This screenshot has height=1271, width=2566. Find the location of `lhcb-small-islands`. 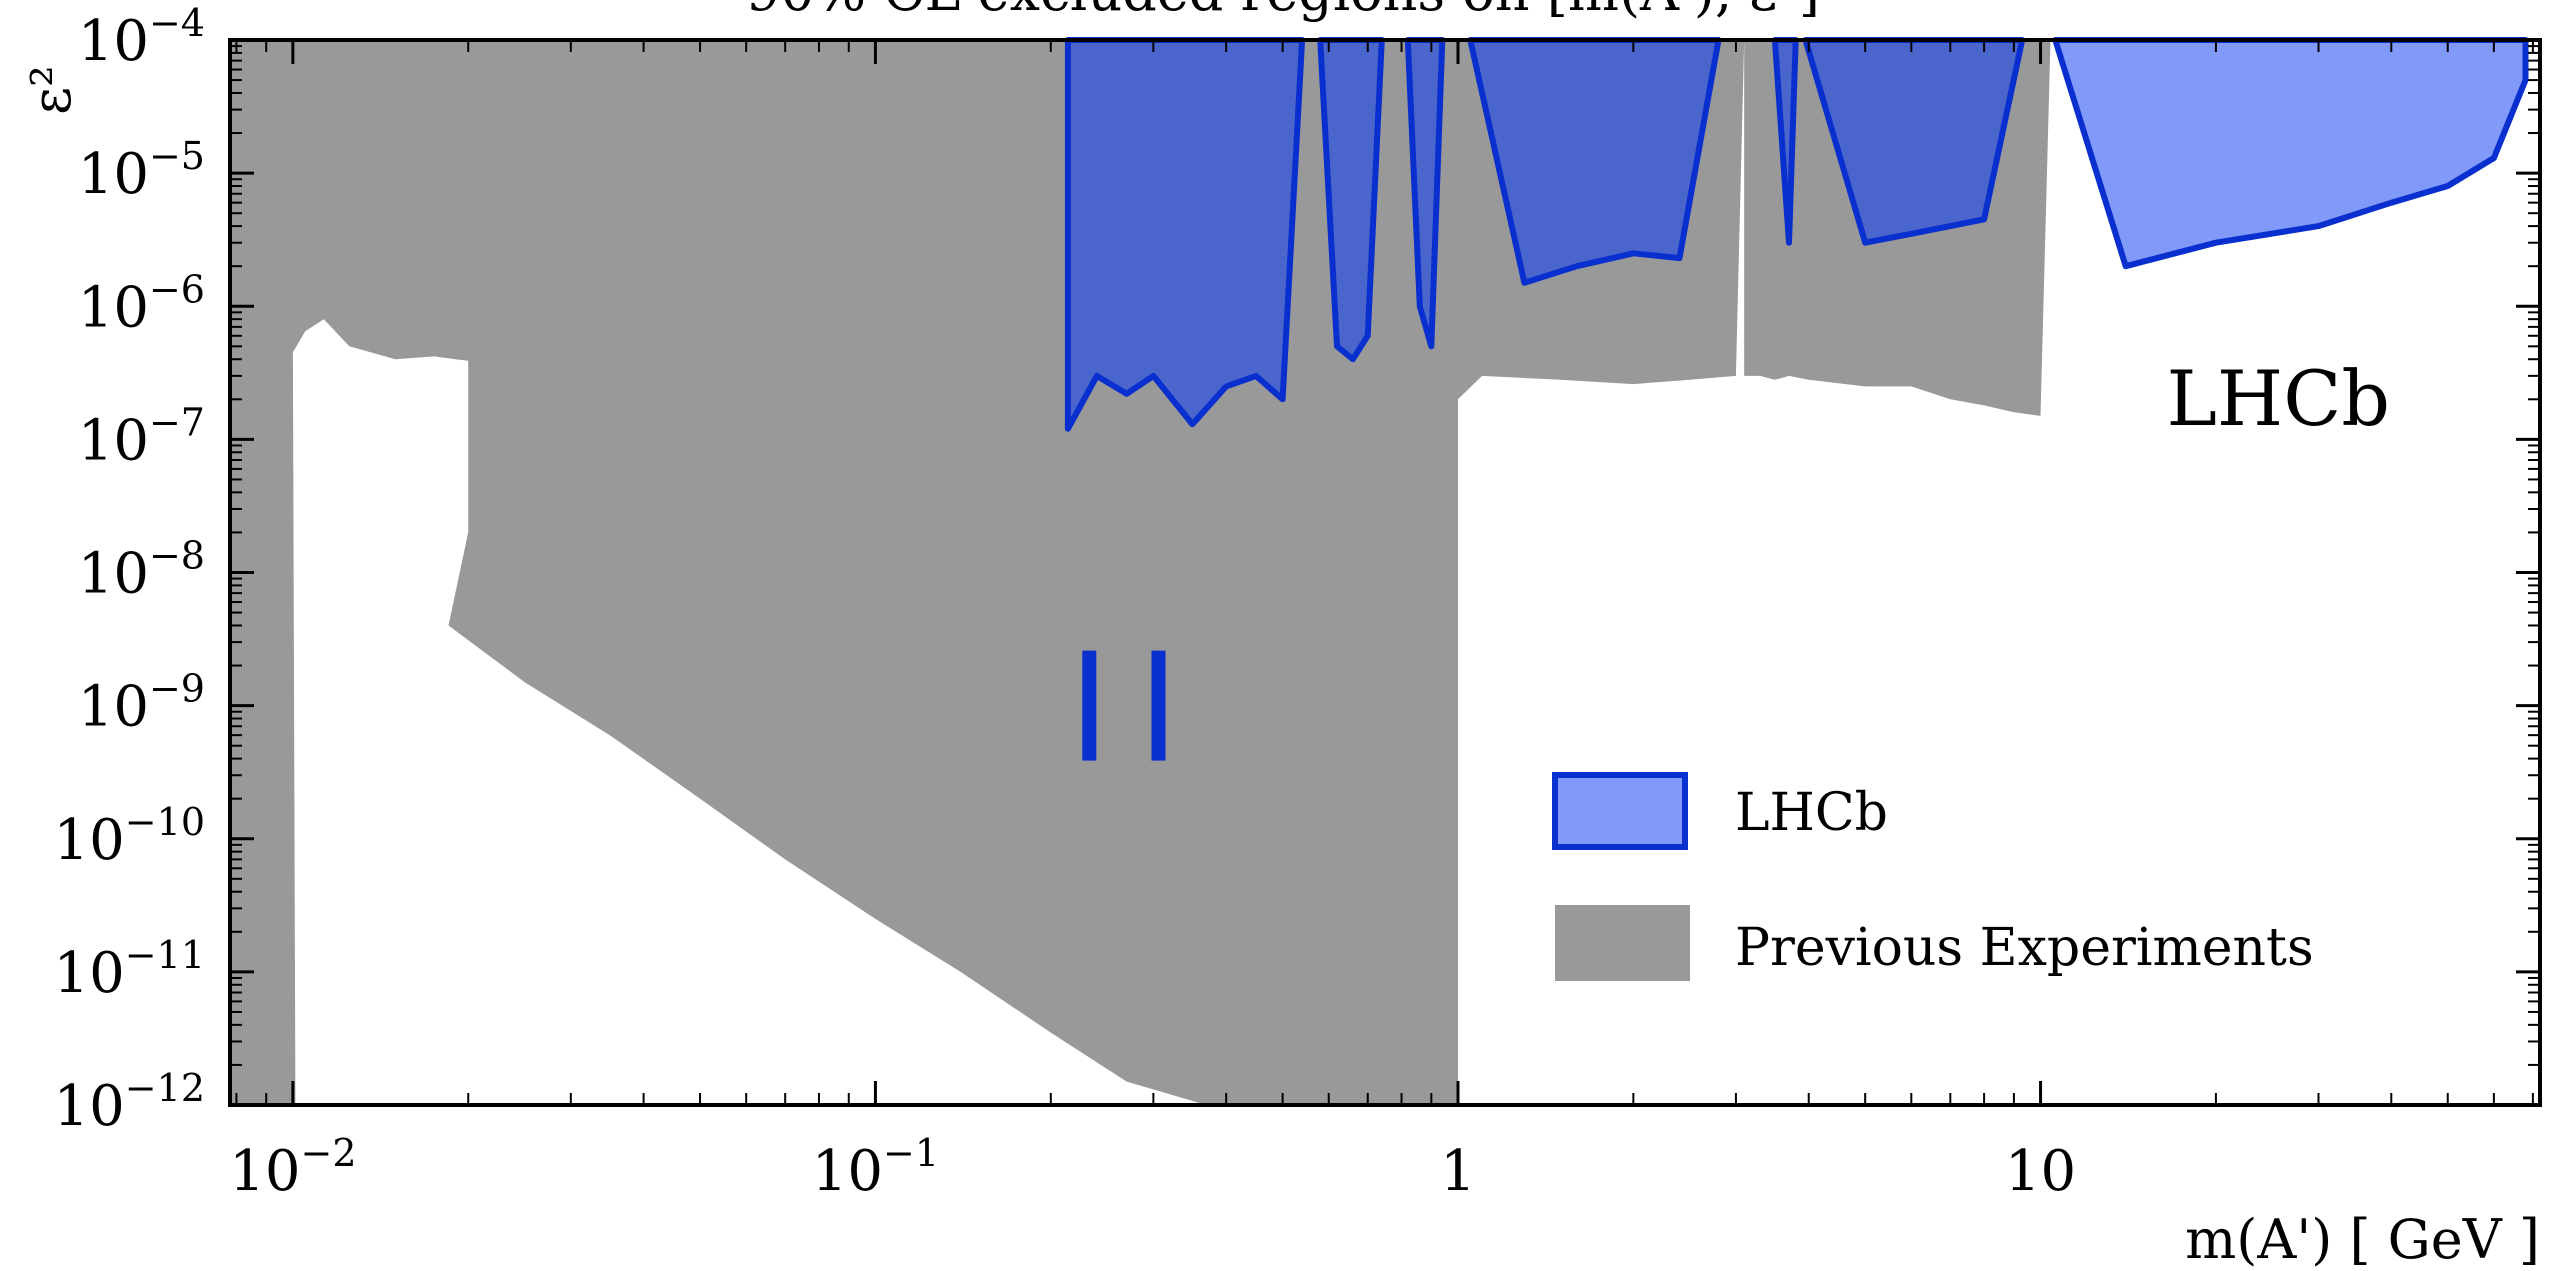

lhcb-small-islands is located at coordinates (1124, 705).